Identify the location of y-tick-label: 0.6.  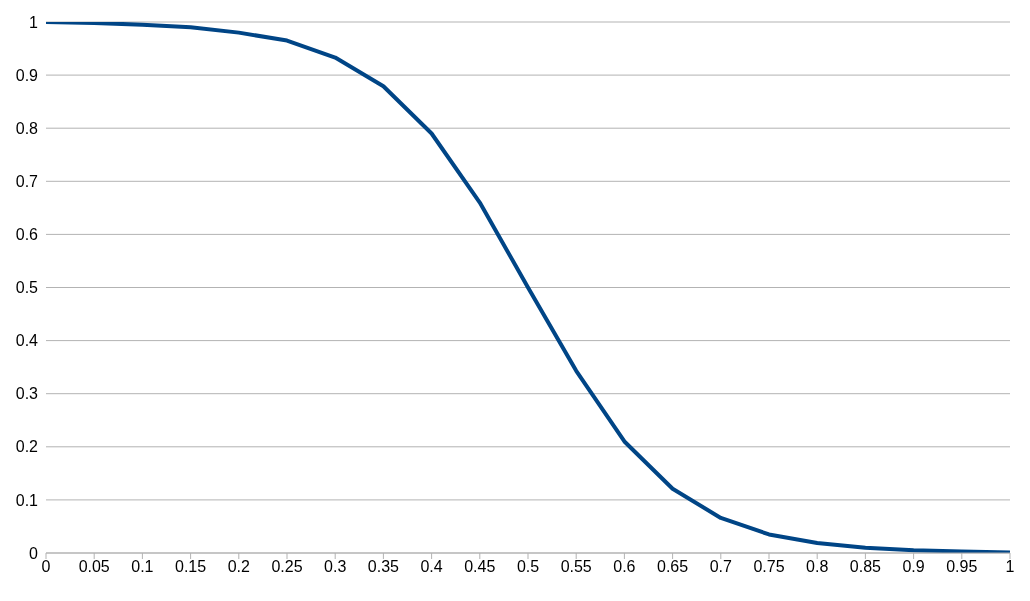
(27, 235).